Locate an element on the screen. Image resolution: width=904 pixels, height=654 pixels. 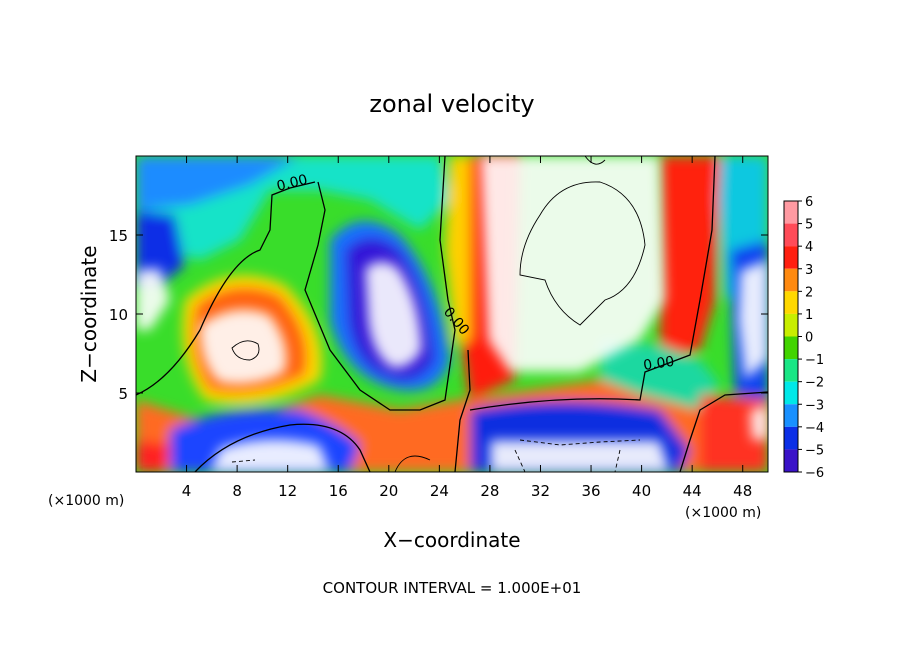
x-unit-left: (×1000 m) is located at coordinates (86, 501).